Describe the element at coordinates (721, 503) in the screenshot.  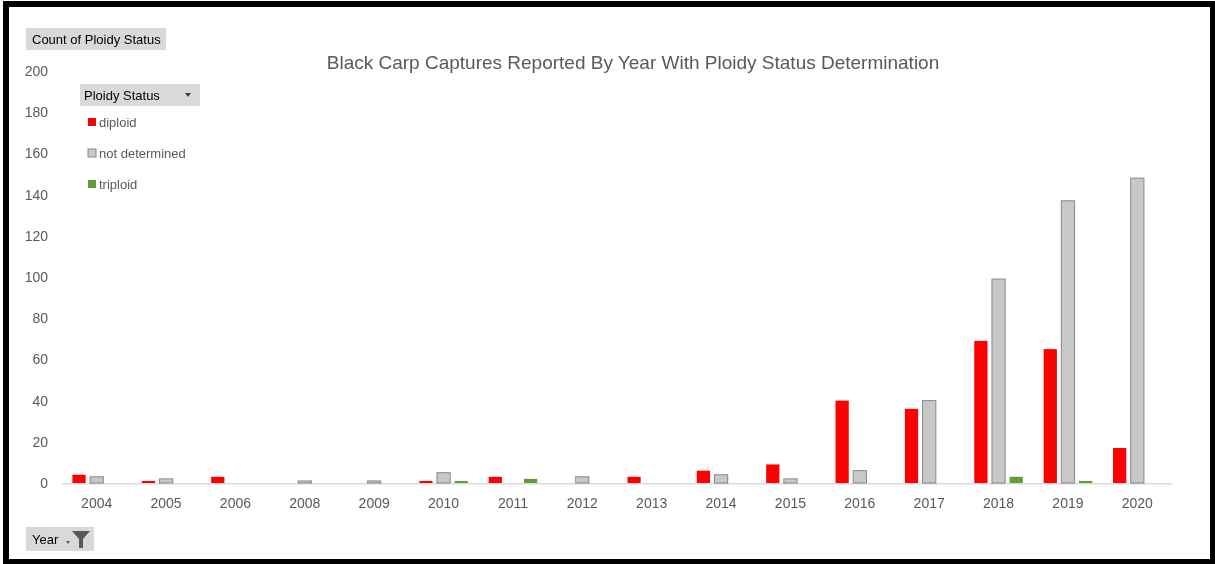
I see `x-tick-label: 2014` at that location.